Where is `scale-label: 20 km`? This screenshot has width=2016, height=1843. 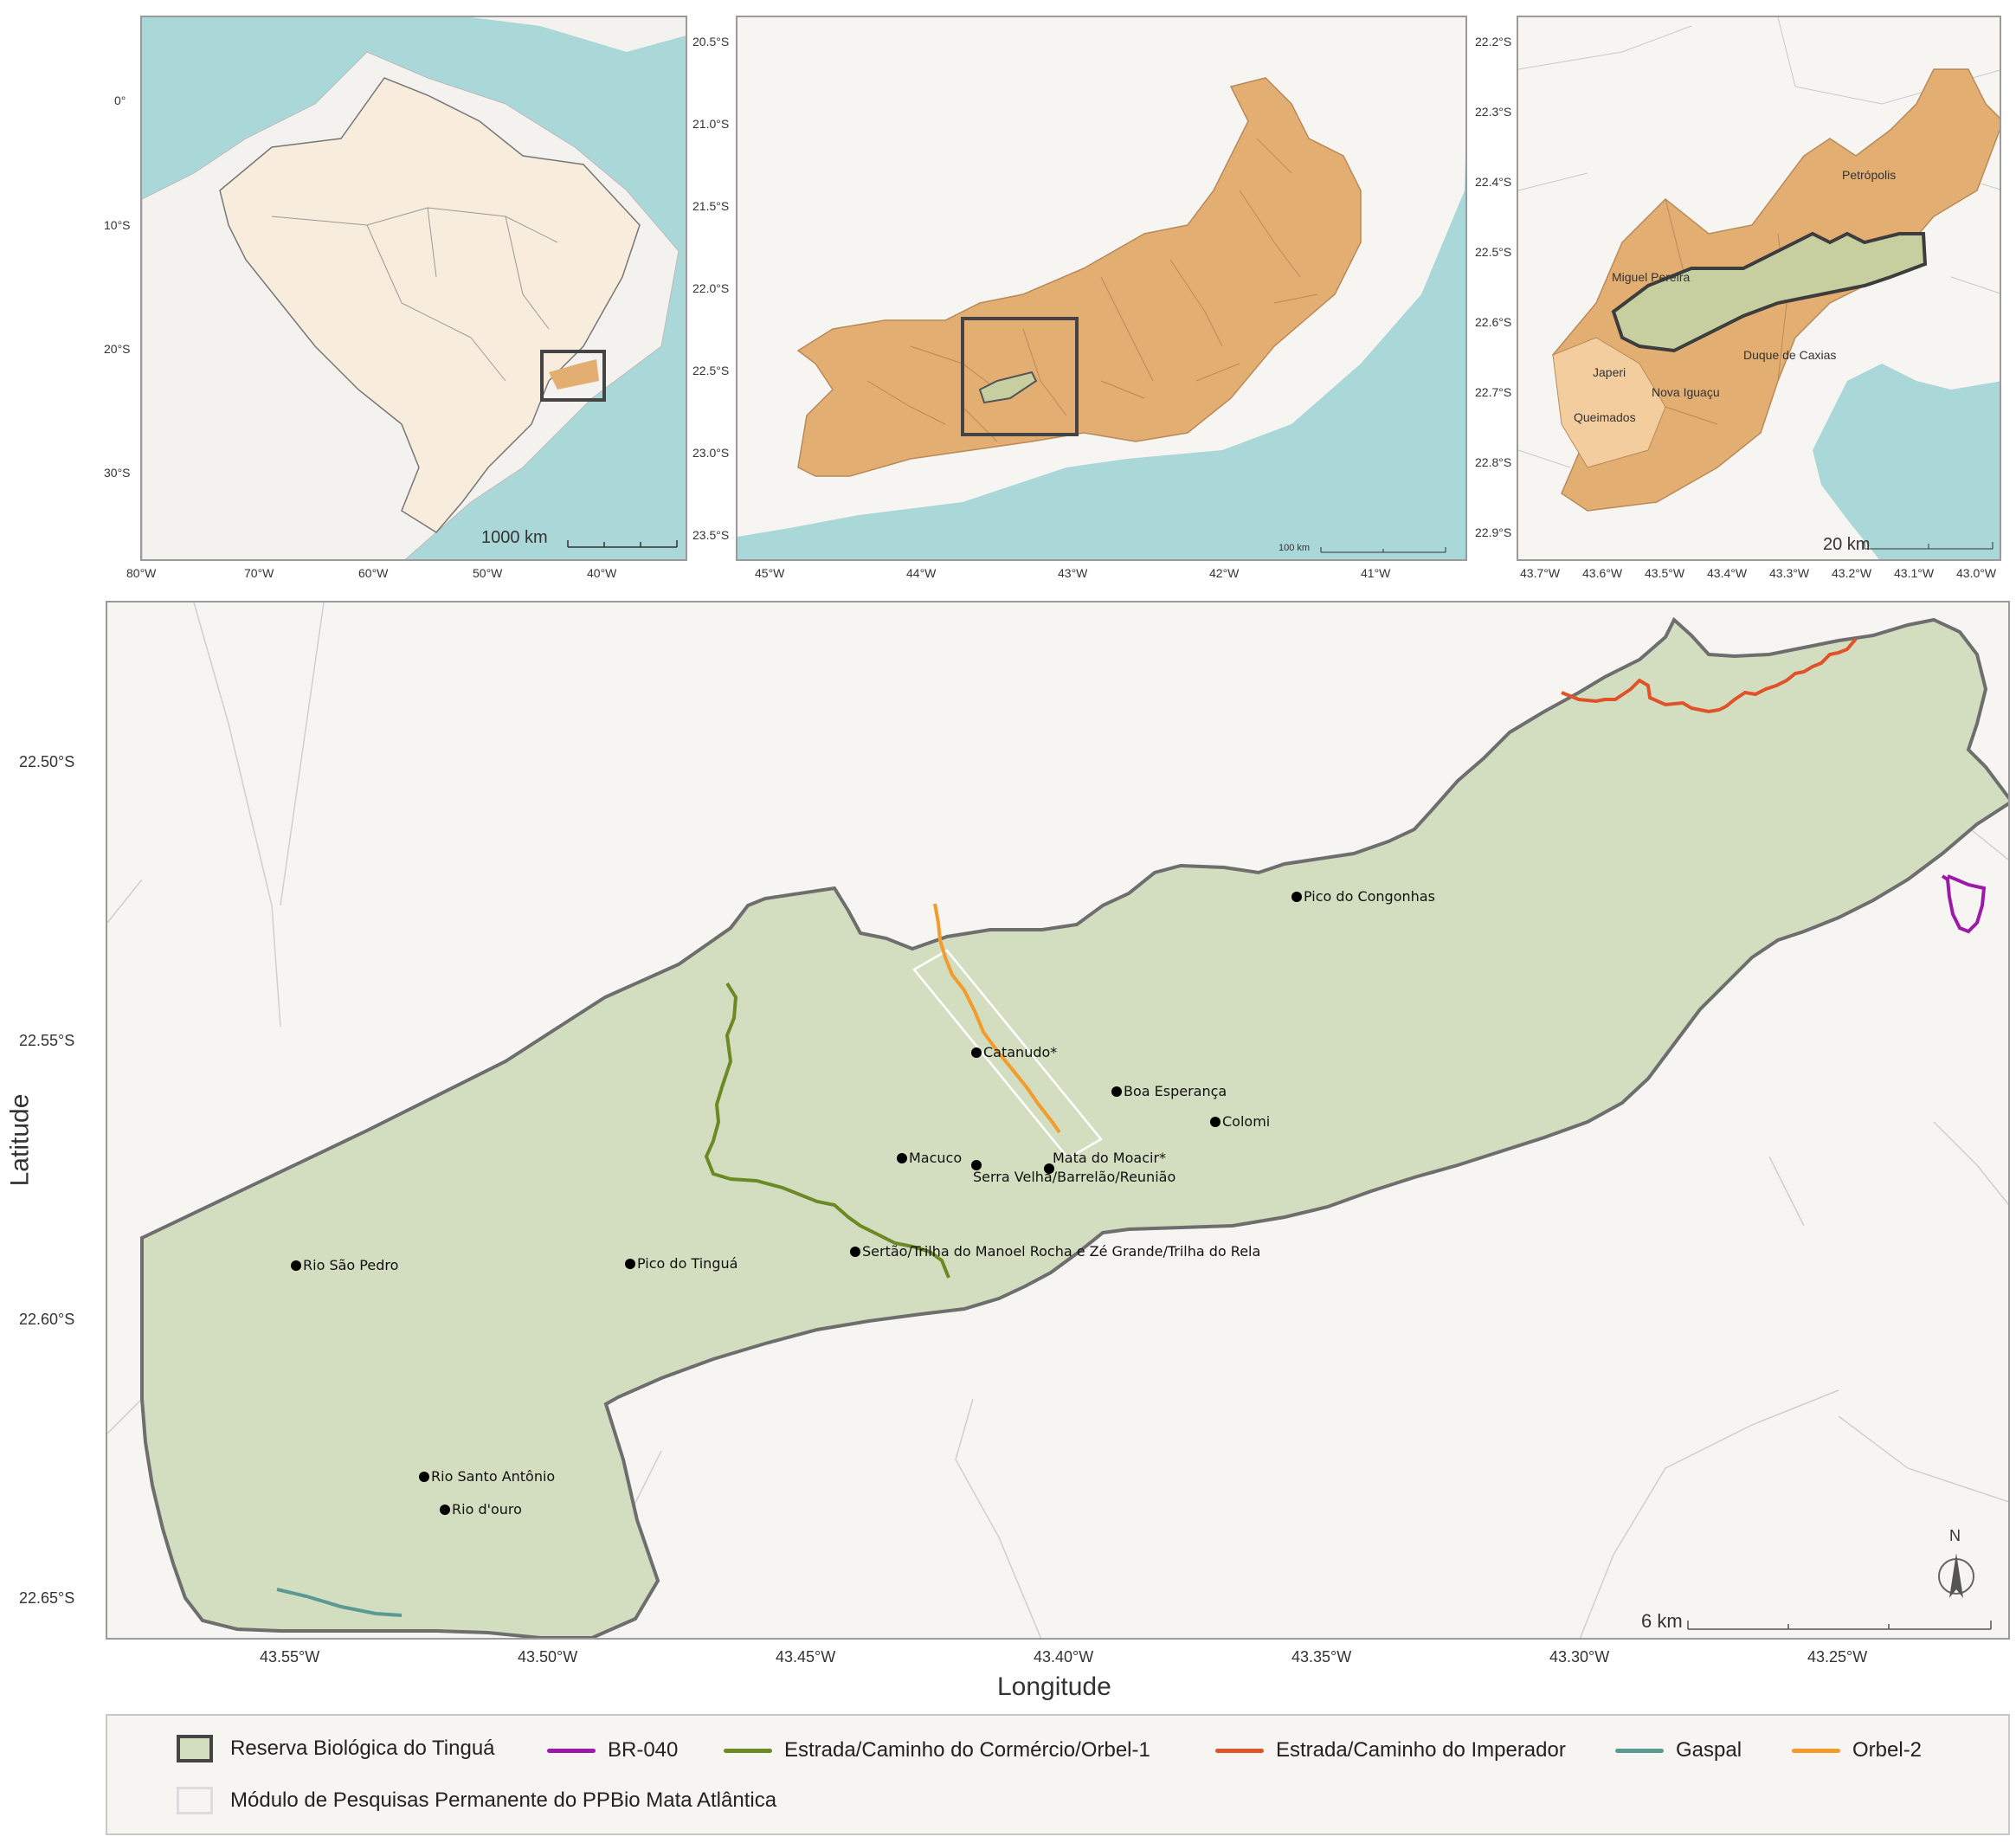 scale-label: 20 km is located at coordinates (1847, 545).